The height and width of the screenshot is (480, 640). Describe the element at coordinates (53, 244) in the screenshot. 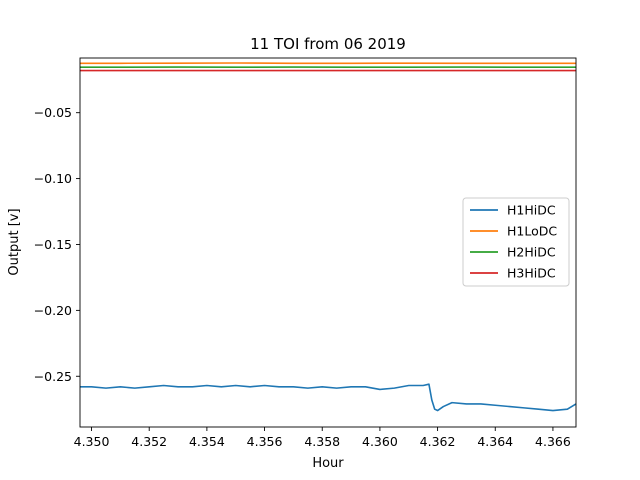

I see `y-tick-label: −0.15` at that location.